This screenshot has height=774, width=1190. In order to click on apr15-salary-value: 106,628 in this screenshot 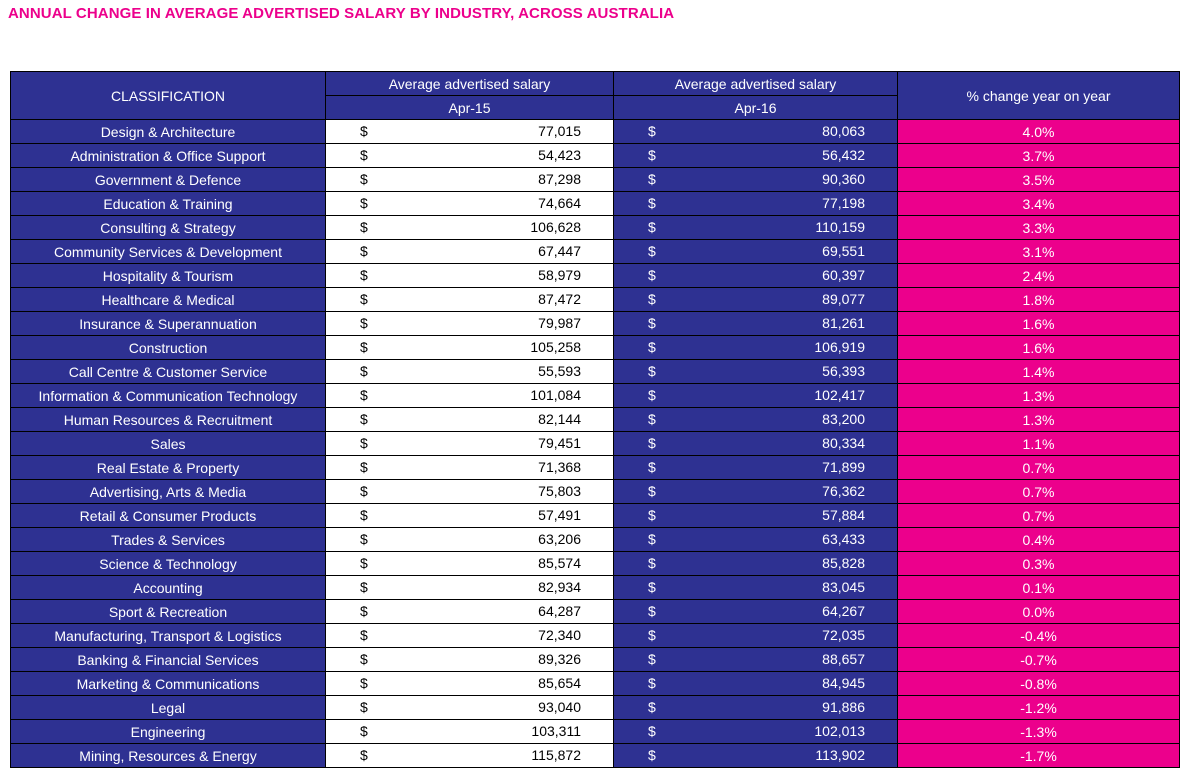, I will do `click(555, 227)`.